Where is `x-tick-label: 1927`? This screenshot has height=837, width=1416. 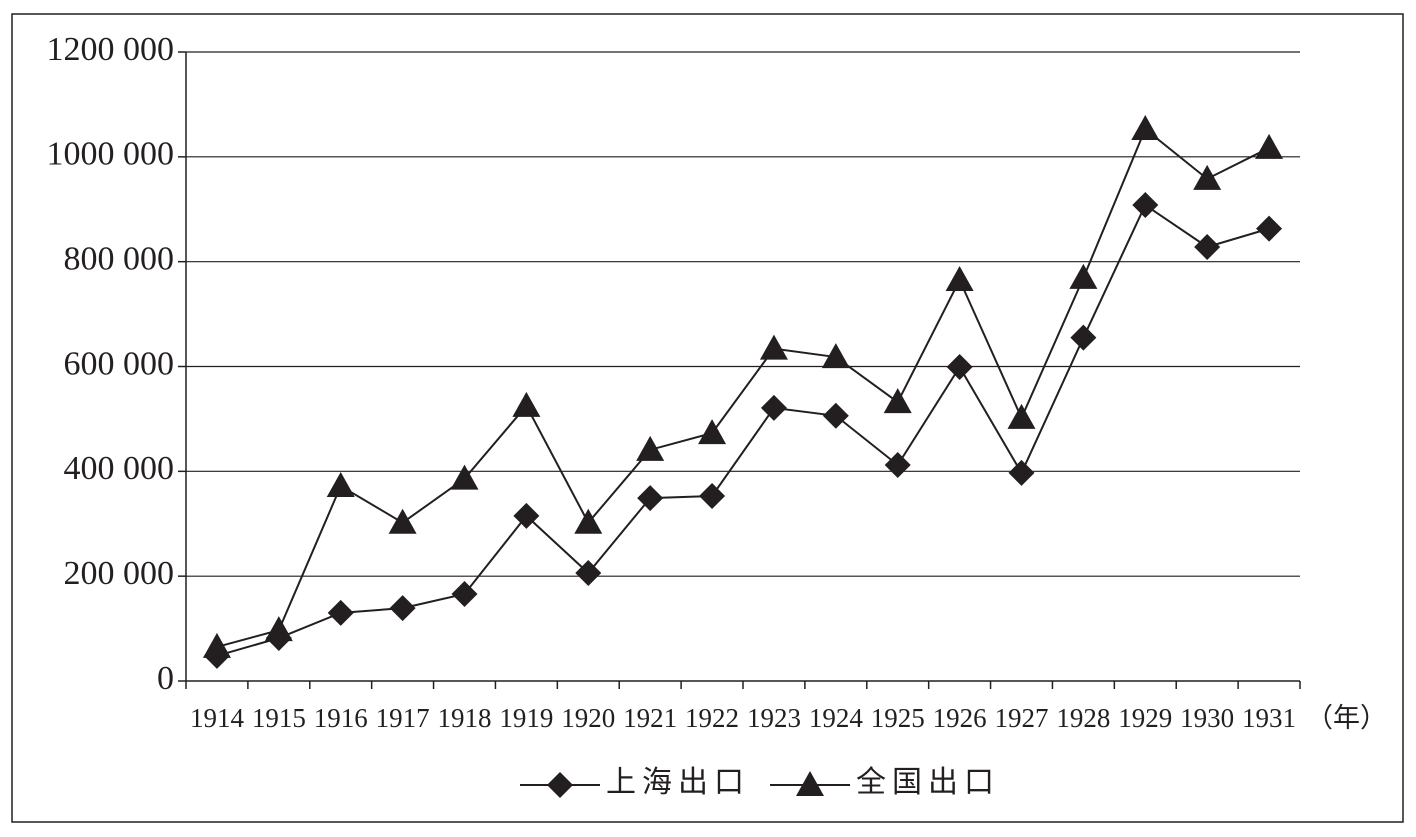 x-tick-label: 1927 is located at coordinates (1022, 718).